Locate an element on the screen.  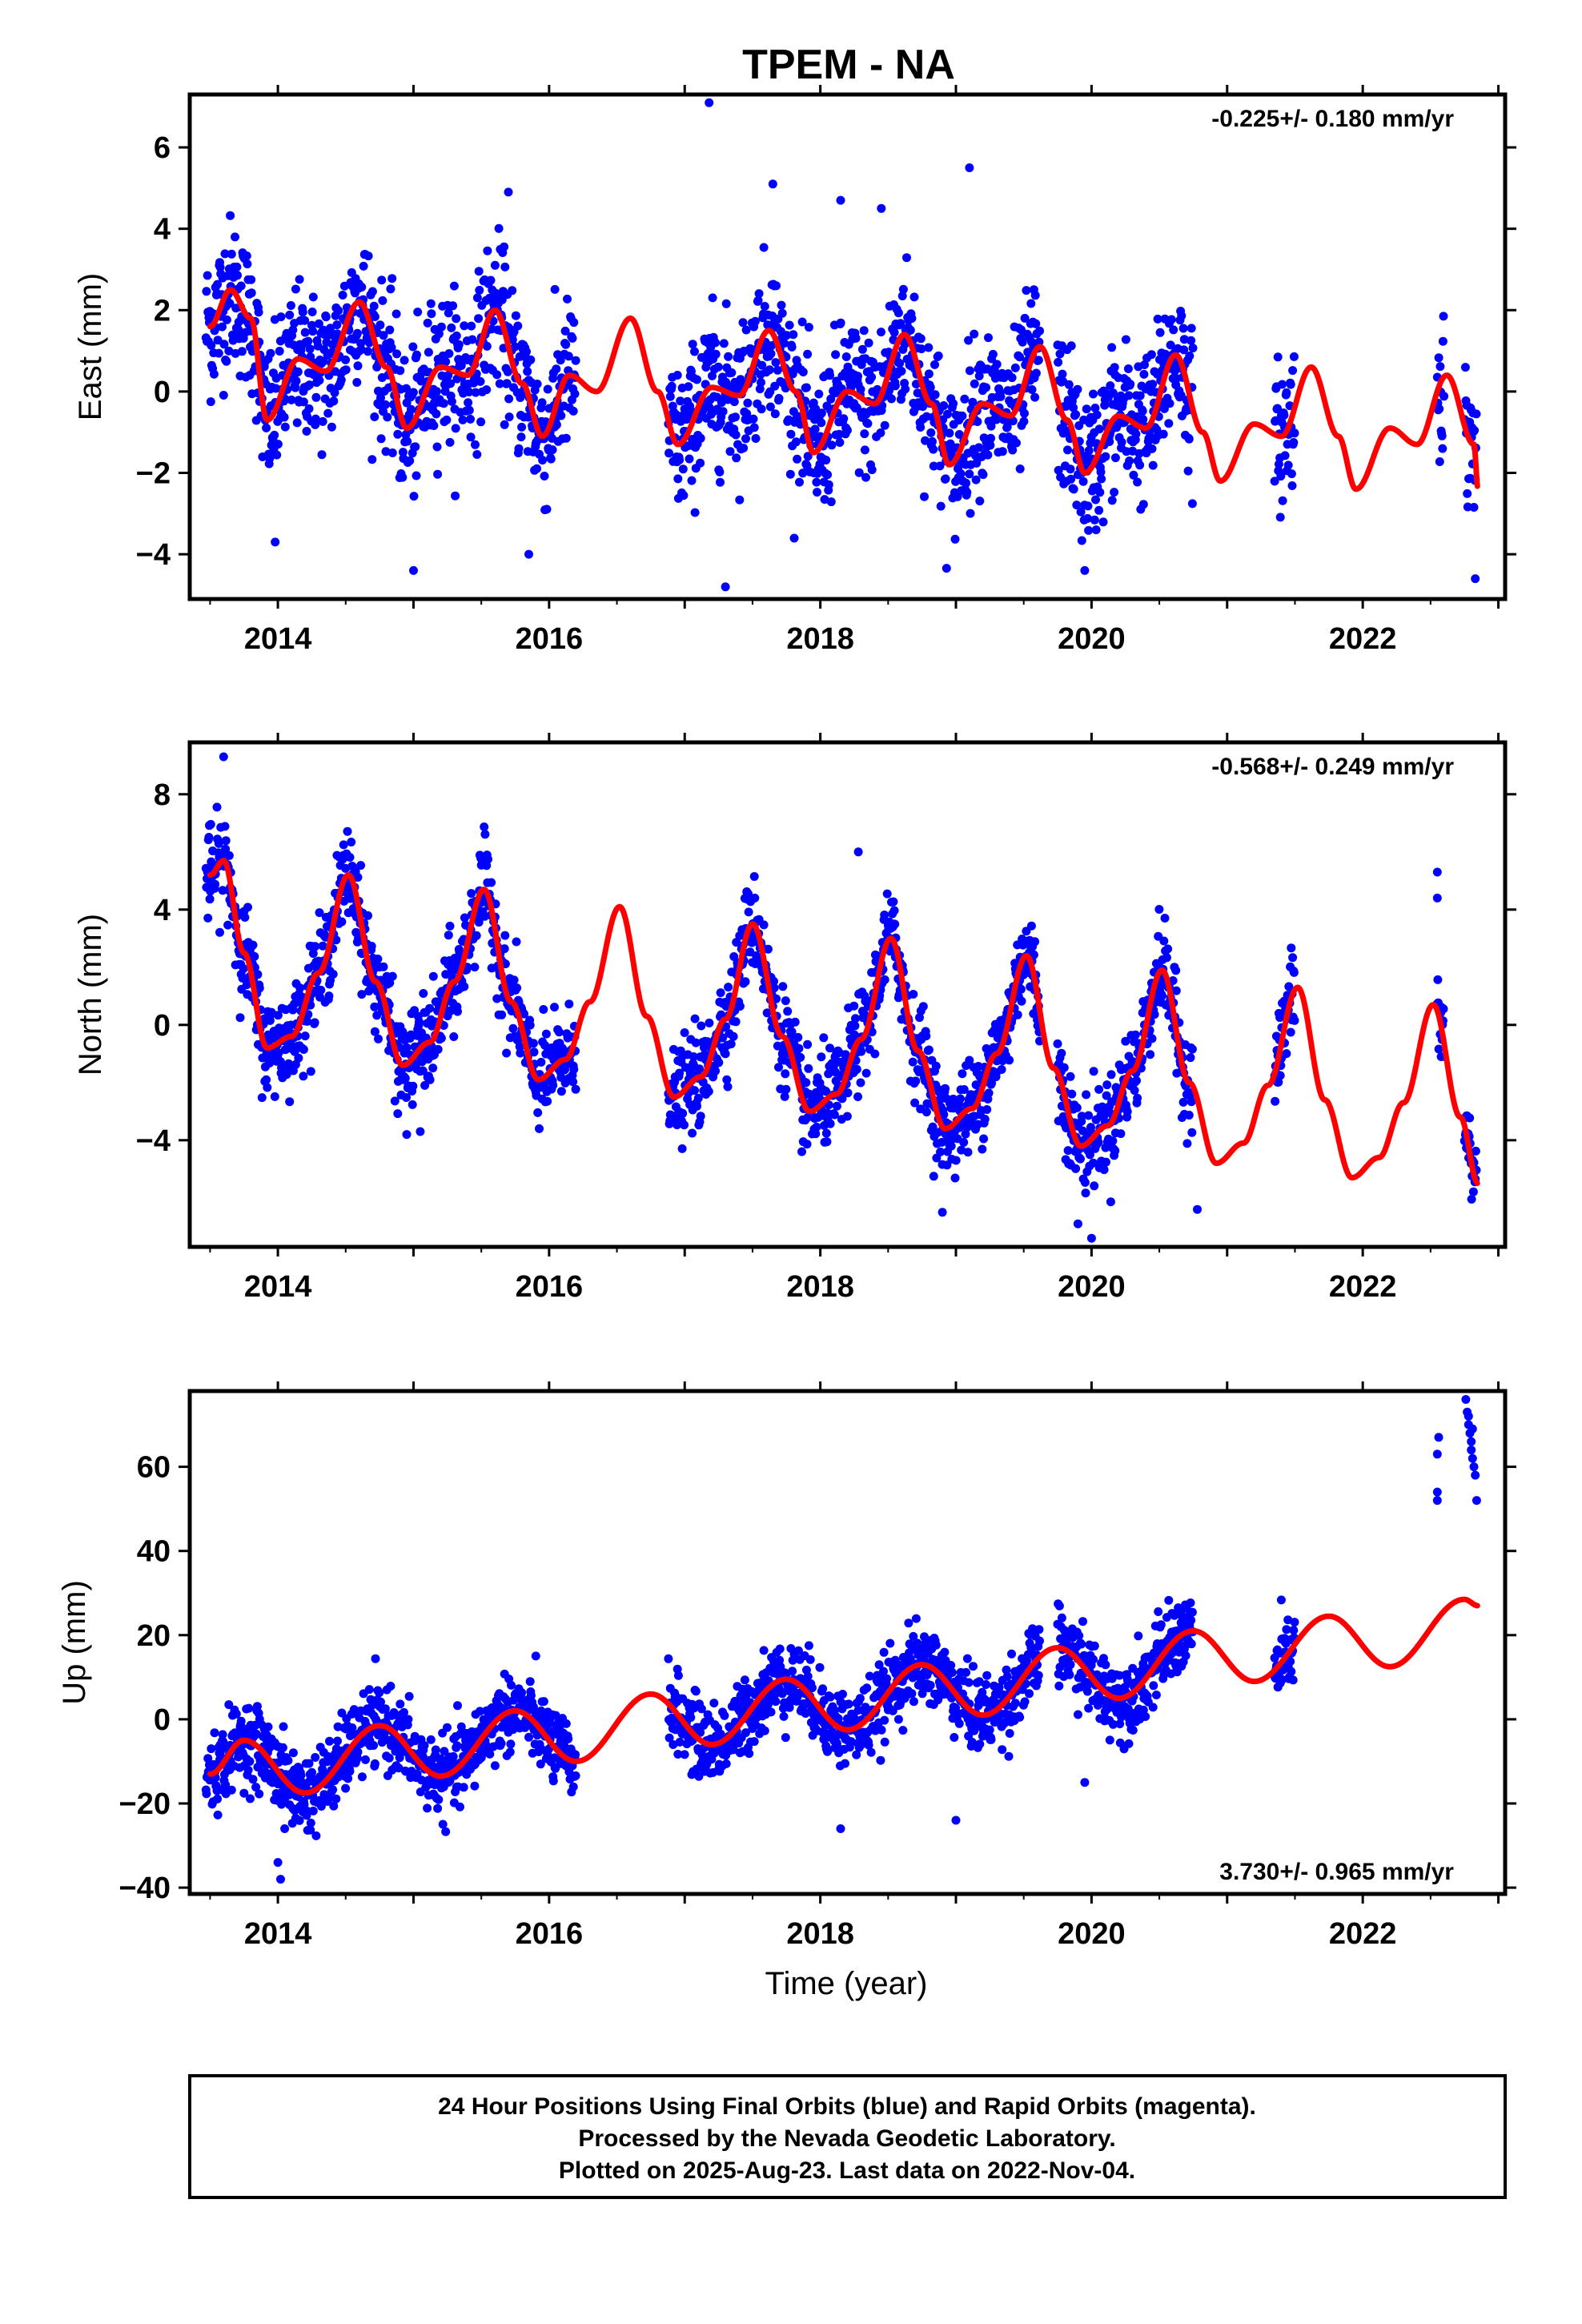
north-y-tick-label: −4 is located at coordinates (154, 1141).